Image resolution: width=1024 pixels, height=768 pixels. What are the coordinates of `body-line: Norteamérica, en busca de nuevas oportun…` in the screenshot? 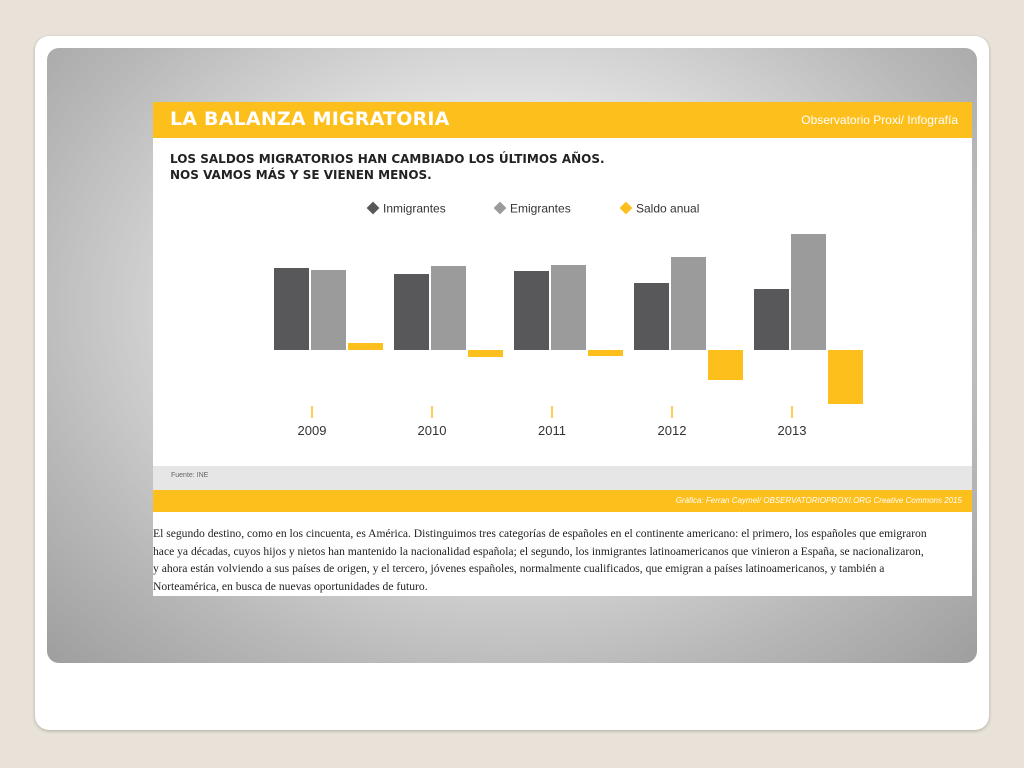 It's located at (290, 586).